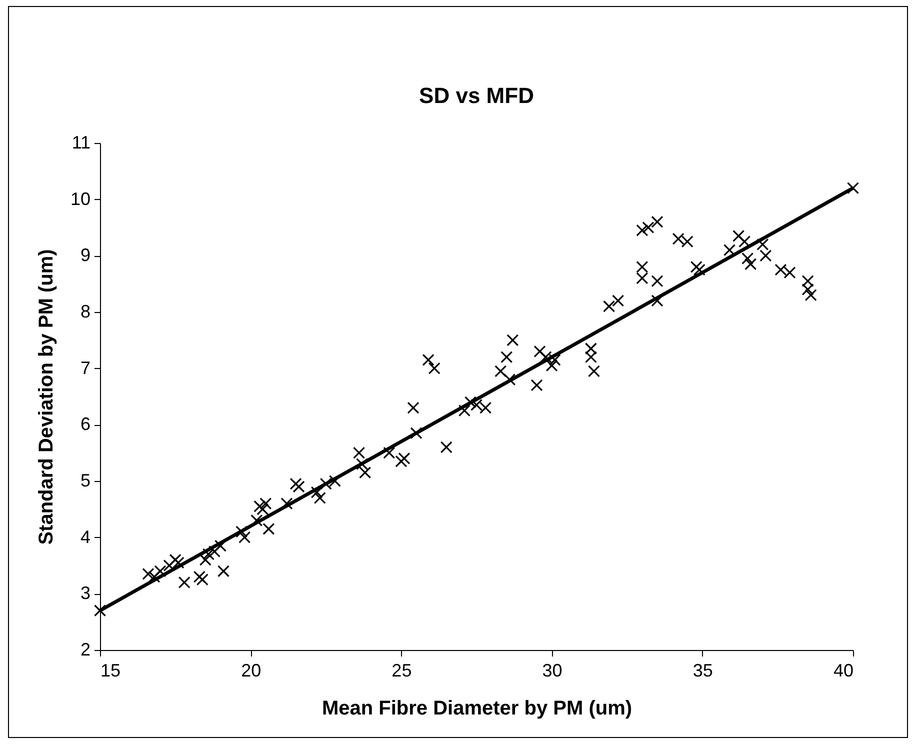 The width and height of the screenshot is (920, 746). What do you see at coordinates (402, 670) in the screenshot?
I see `x-tick-label: 25` at bounding box center [402, 670].